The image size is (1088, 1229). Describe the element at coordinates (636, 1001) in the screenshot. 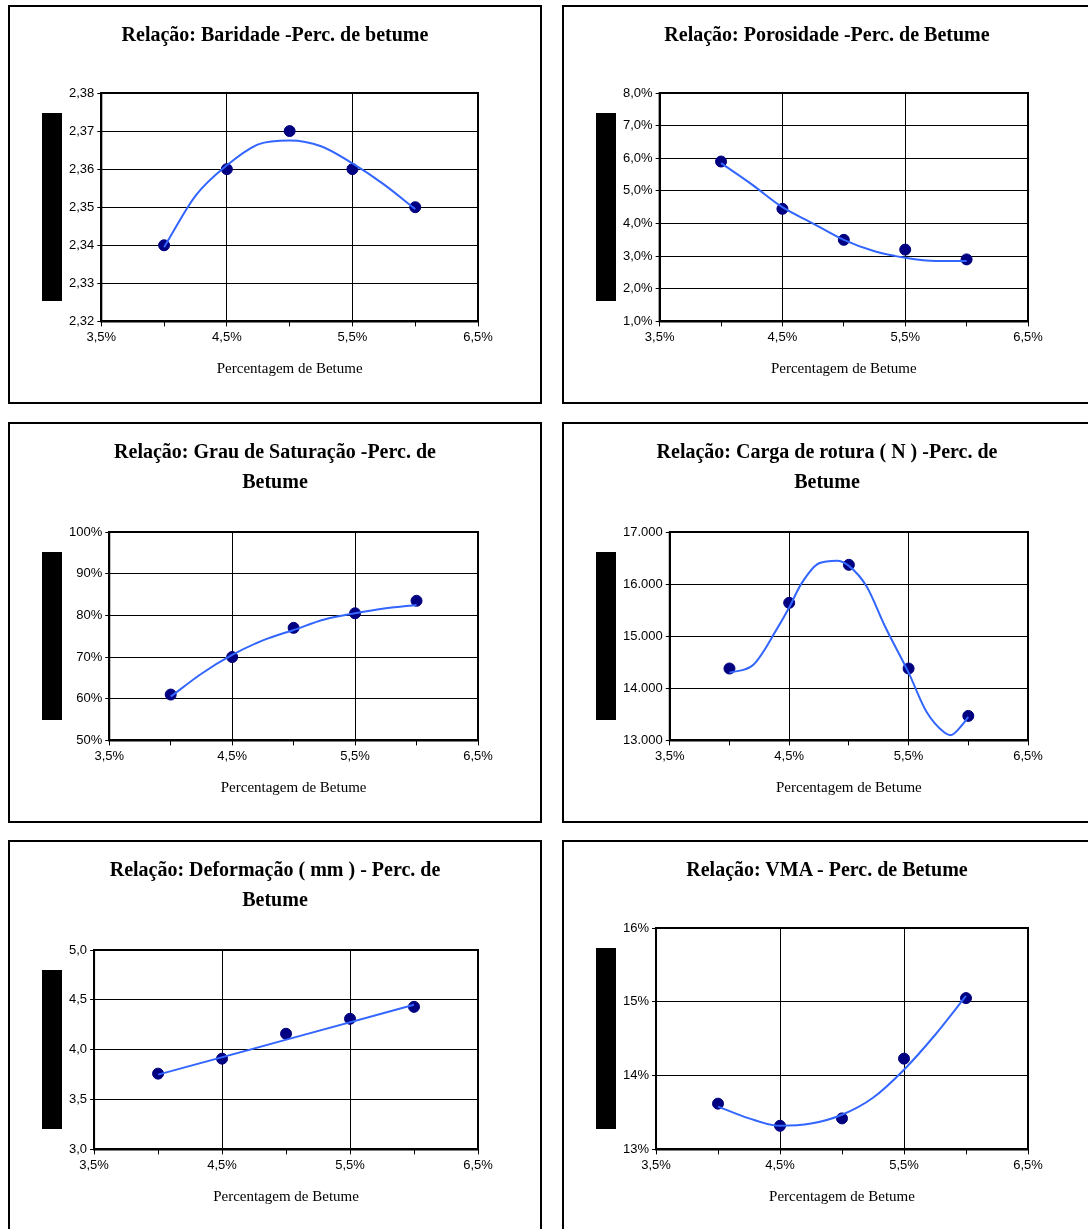

I see `y-tick-label: 15%` at that location.